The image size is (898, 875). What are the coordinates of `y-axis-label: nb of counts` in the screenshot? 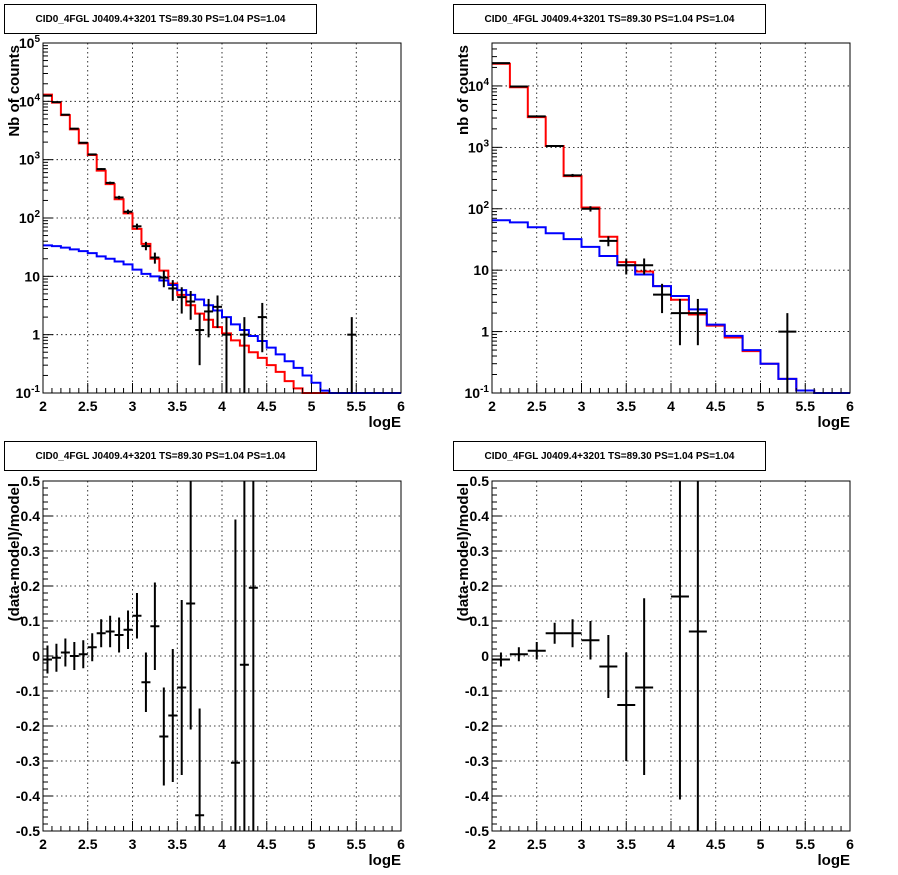 It's located at (463, 90).